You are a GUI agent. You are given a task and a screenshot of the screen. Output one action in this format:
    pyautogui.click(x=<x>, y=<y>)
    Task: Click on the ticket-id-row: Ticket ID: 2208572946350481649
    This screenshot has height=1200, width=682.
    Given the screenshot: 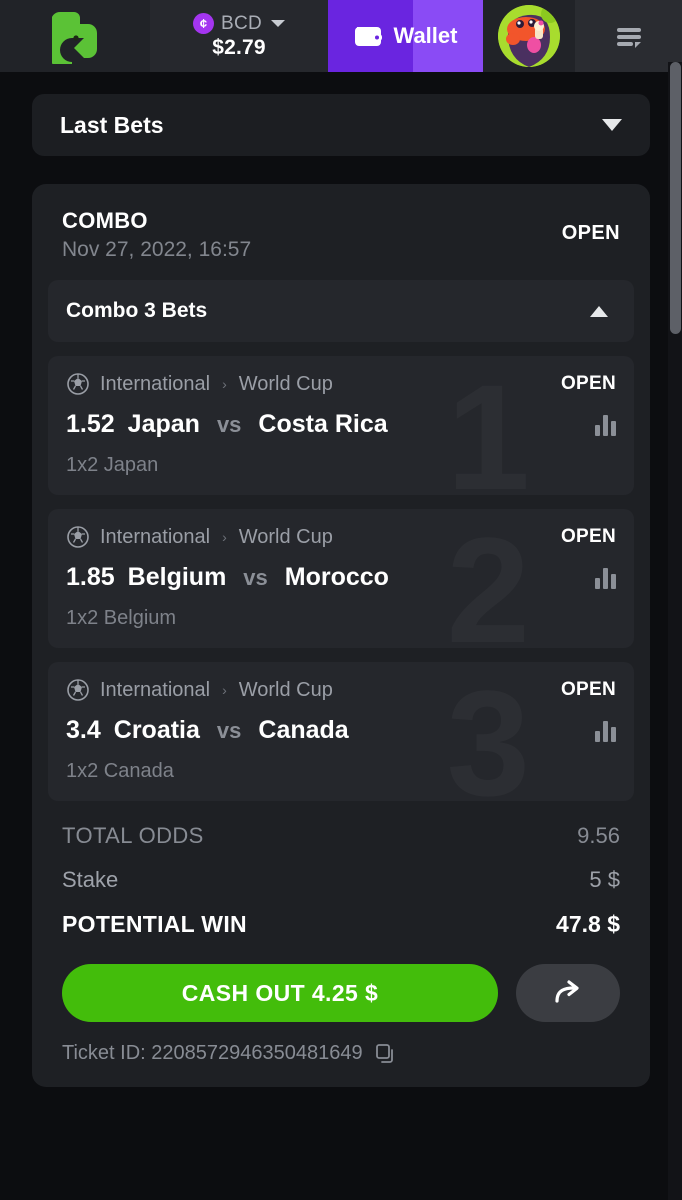 What is the action you would take?
    pyautogui.click(x=341, y=1043)
    